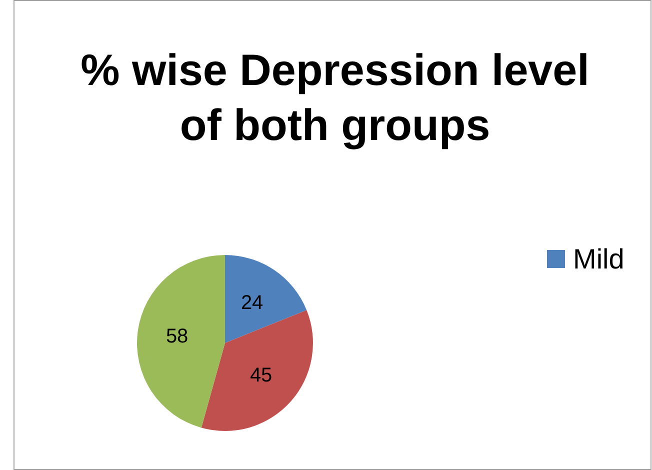 This screenshot has width=652, height=470. I want to click on legend-label: Mild, so click(598, 259).